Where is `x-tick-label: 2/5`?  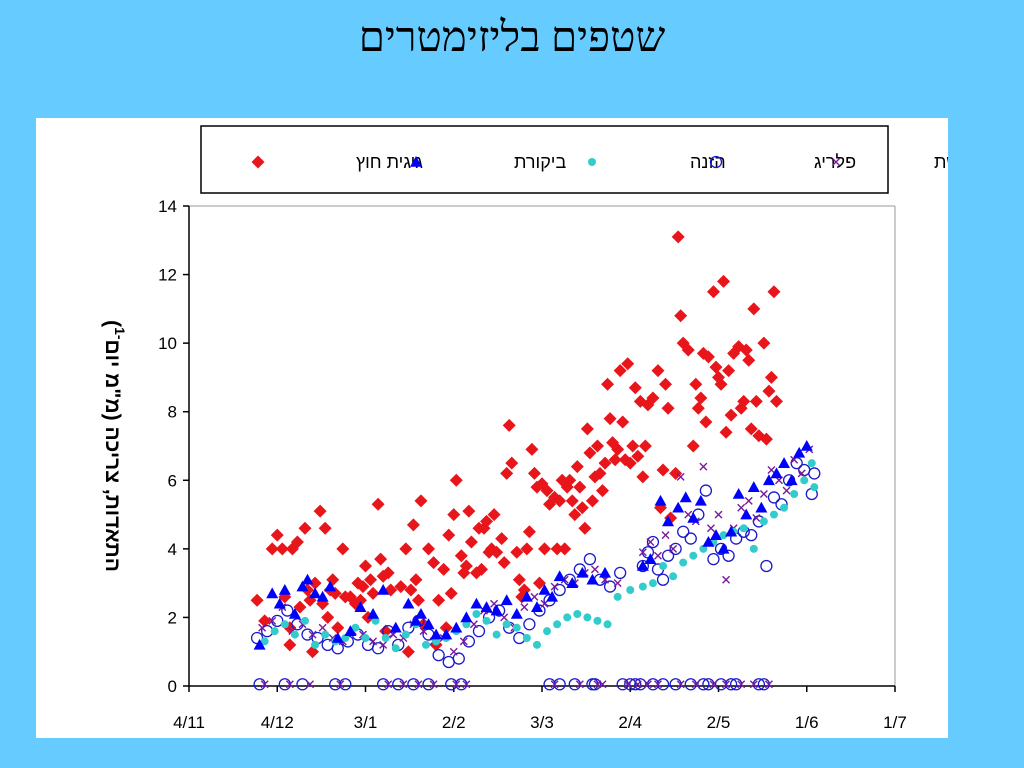
x-tick-label: 2/5 is located at coordinates (719, 722).